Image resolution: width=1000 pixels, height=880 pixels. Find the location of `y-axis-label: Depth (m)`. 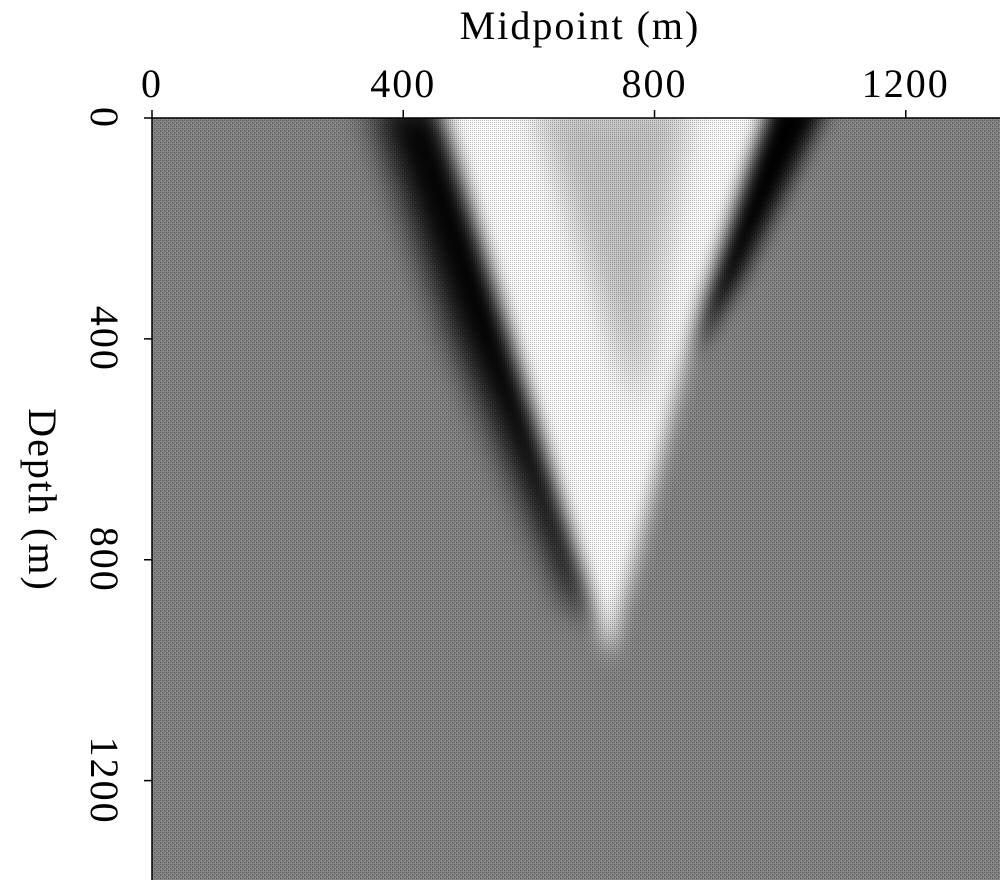

y-axis-label: Depth (m) is located at coordinates (42, 500).